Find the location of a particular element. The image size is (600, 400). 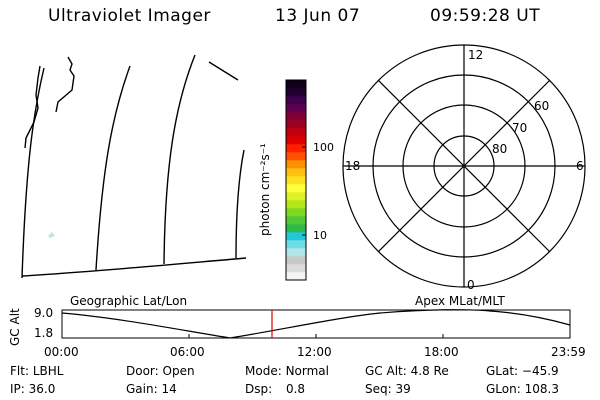

status-seq: Seq: 39 is located at coordinates (388, 389).